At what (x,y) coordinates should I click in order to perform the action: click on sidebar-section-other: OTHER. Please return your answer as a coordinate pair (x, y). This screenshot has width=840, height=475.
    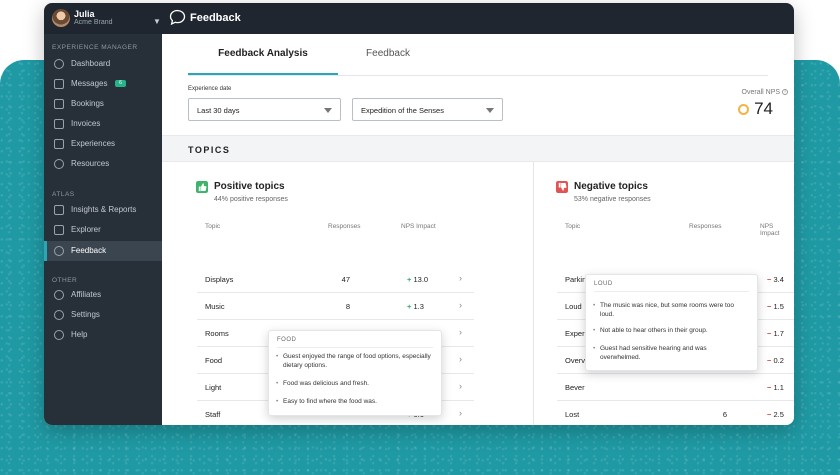
    Looking at the image, I should click on (65, 280).